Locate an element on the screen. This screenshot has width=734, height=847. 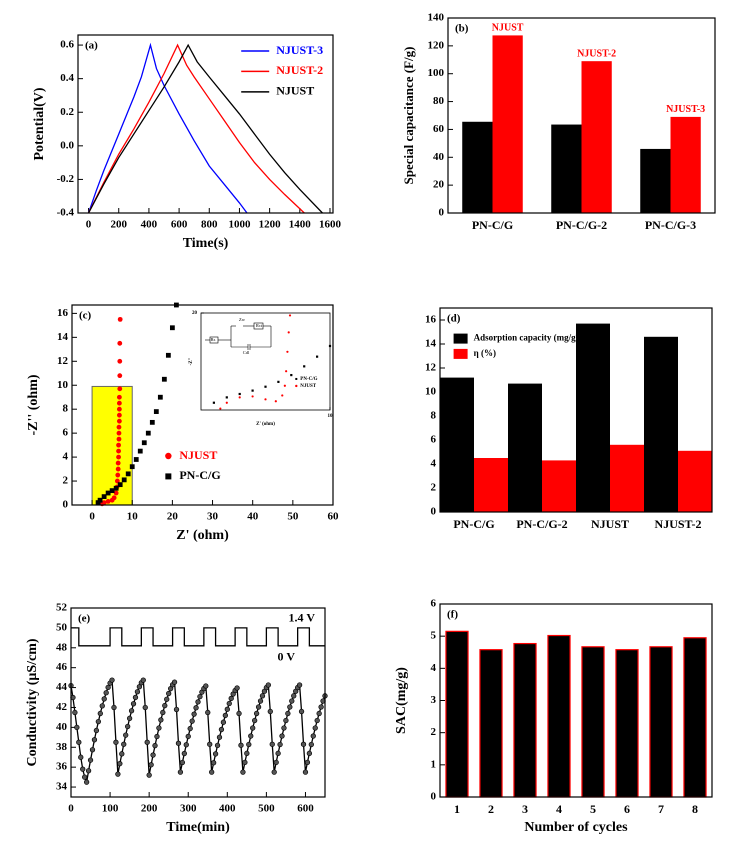
plot-frame is located at coordinates (198, 702).